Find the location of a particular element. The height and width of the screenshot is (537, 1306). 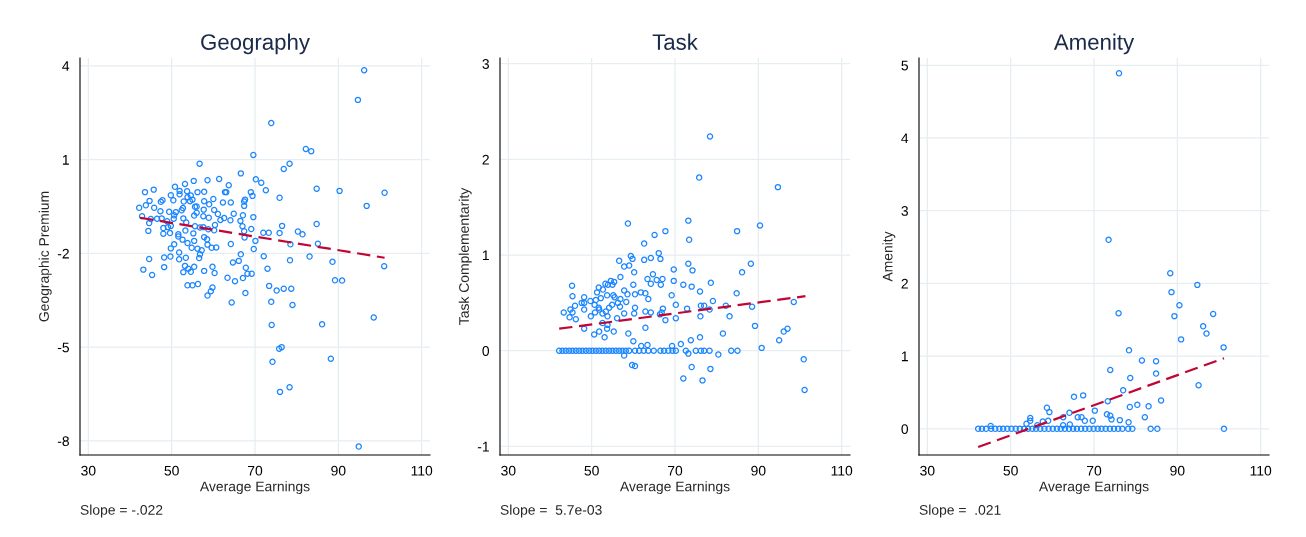

y-tick-label: -5 is located at coordinates (63, 347).